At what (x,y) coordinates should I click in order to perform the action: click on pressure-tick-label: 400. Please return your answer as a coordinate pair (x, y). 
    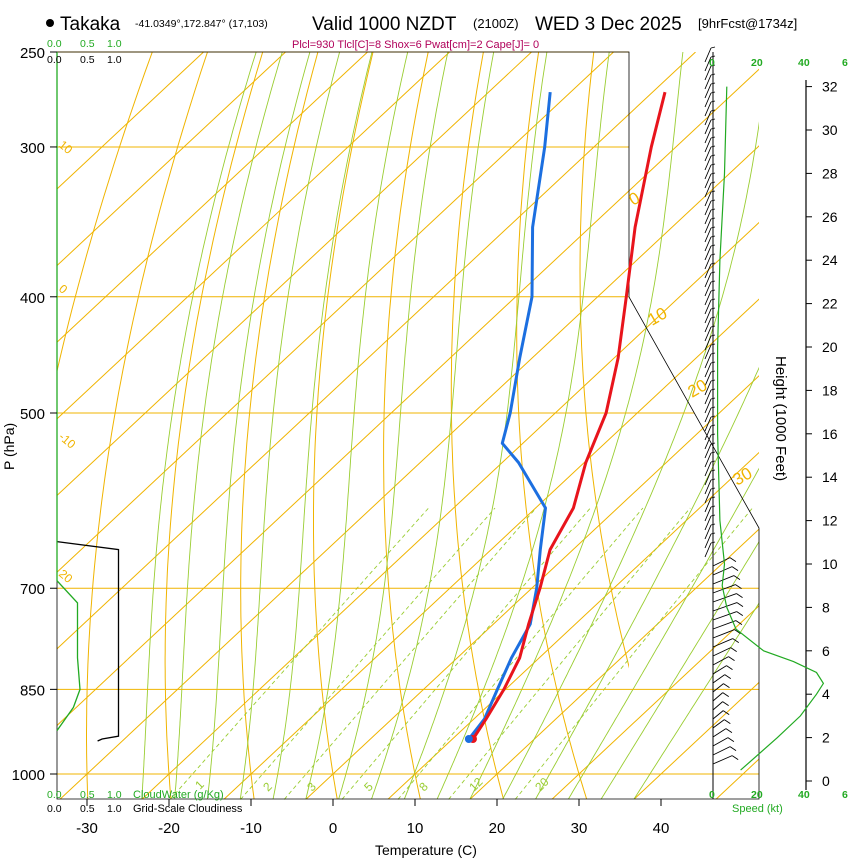
    Looking at the image, I should click on (32, 298).